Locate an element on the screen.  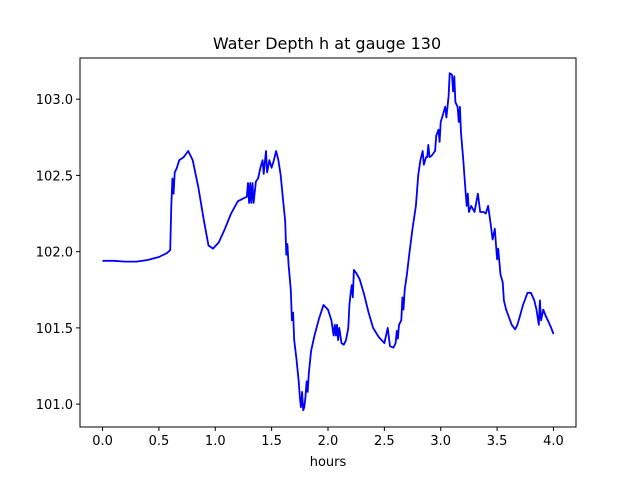
y-tick-label: 101.0 is located at coordinates (54, 405).